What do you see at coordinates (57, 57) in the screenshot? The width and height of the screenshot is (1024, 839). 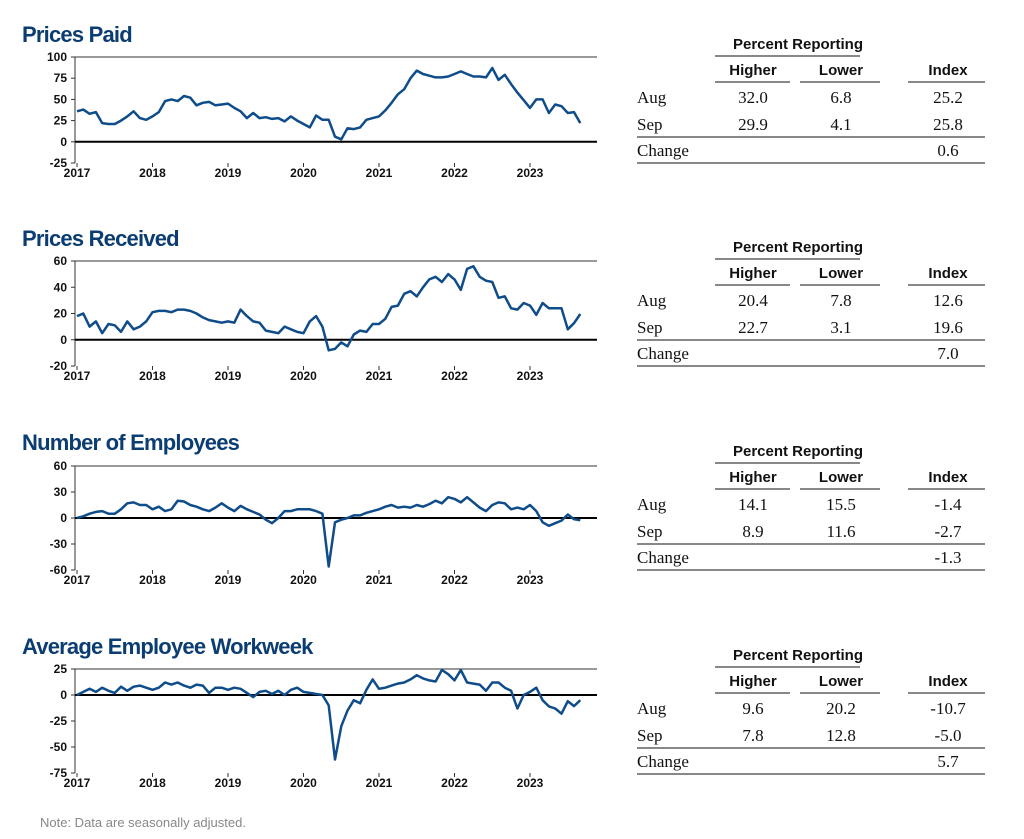 I see `y-tick-label: 100` at bounding box center [57, 57].